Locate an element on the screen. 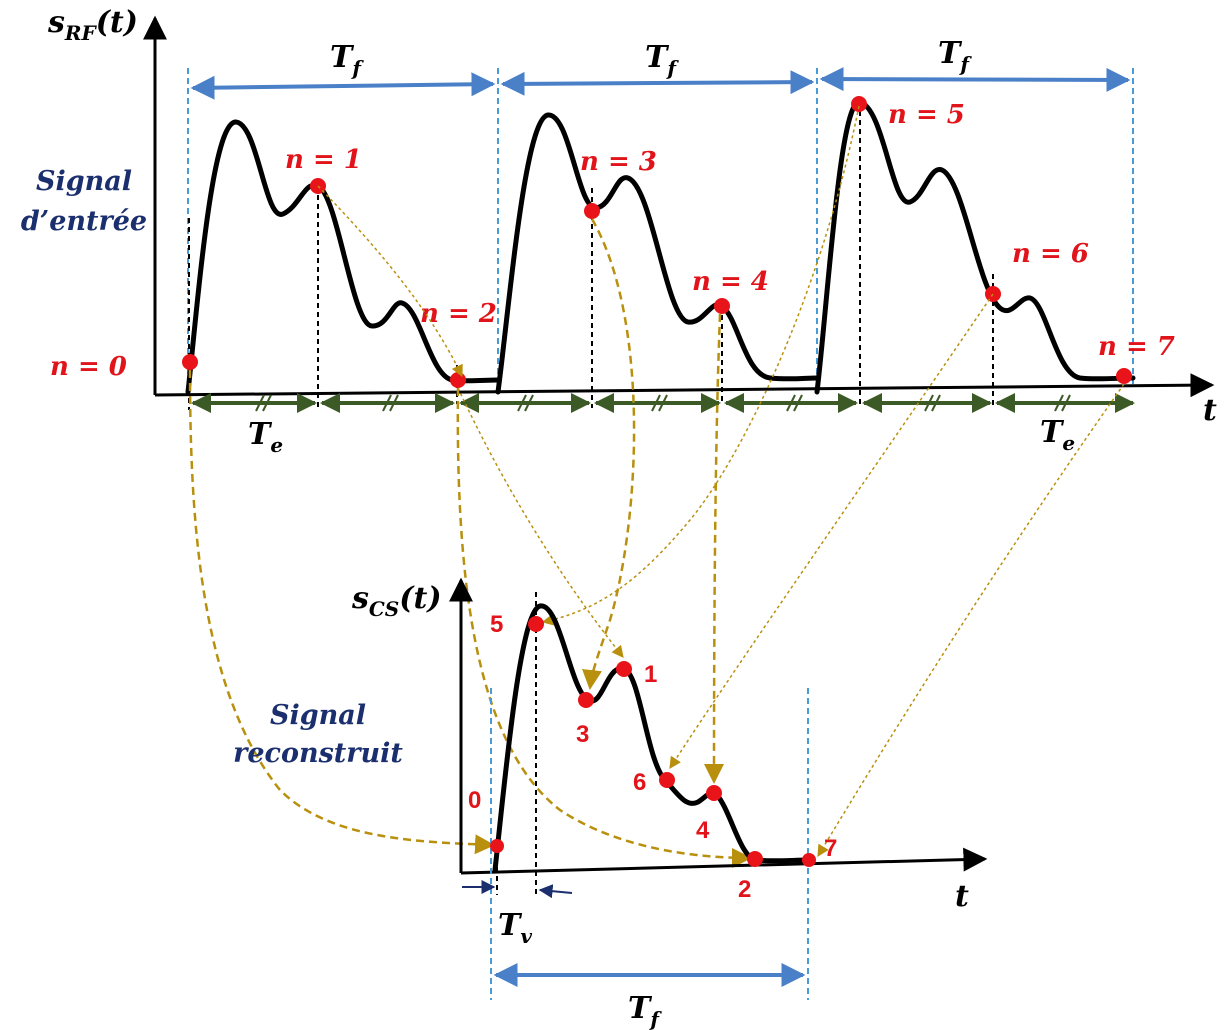  frame-period-label-1: Tf is located at coordinates (347, 60).